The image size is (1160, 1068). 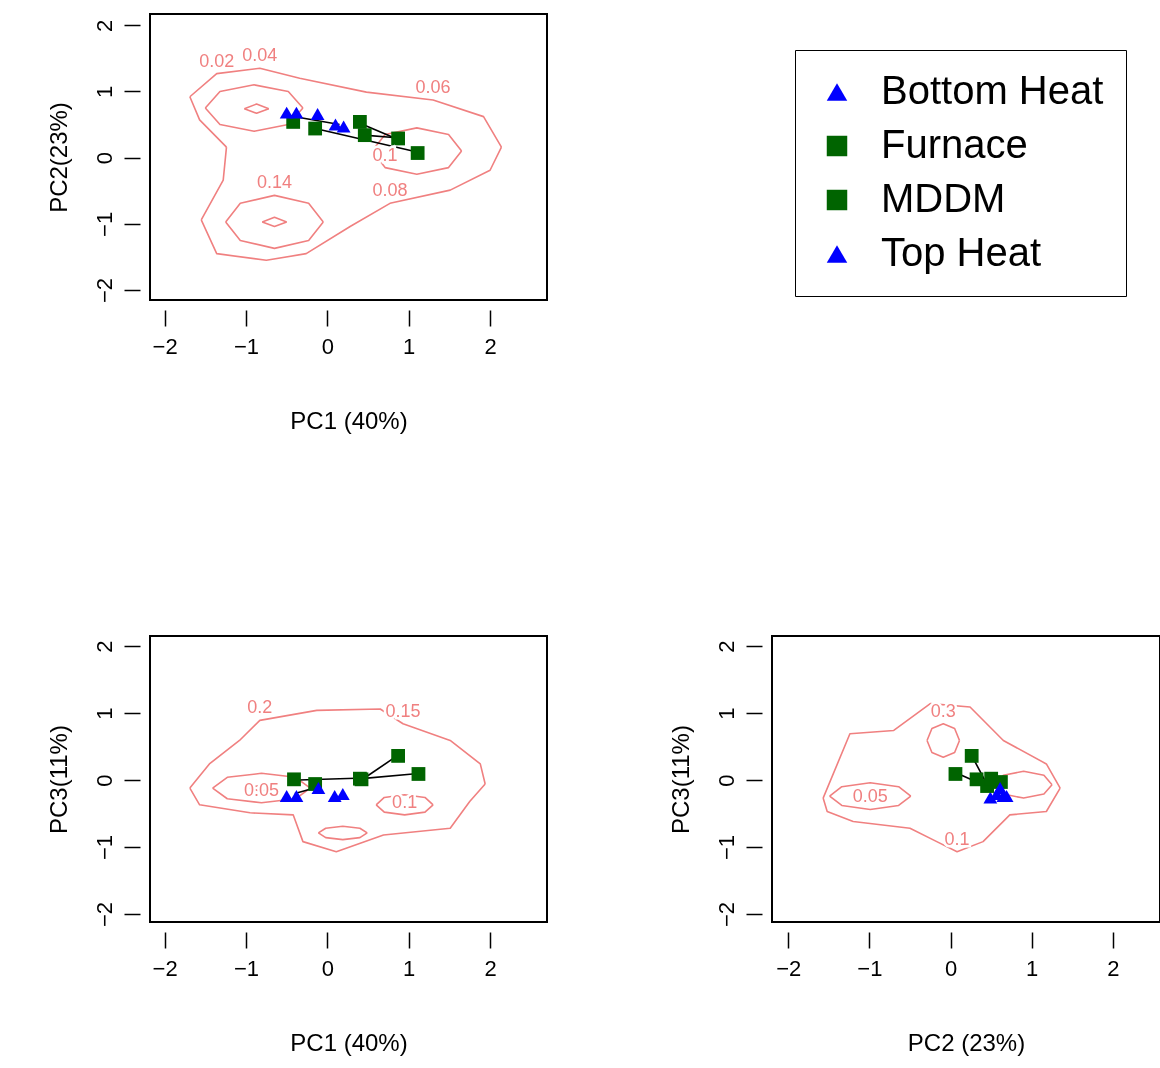 I want to click on annotation: 0.14, so click(x=274, y=182).